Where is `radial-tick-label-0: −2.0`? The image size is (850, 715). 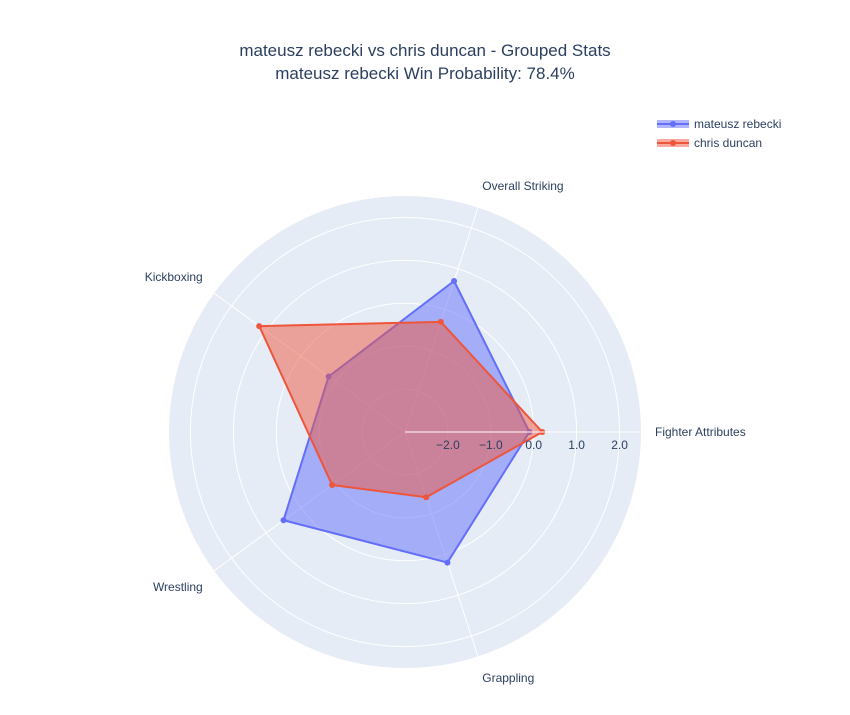 radial-tick-label-0: −2.0 is located at coordinates (448, 445).